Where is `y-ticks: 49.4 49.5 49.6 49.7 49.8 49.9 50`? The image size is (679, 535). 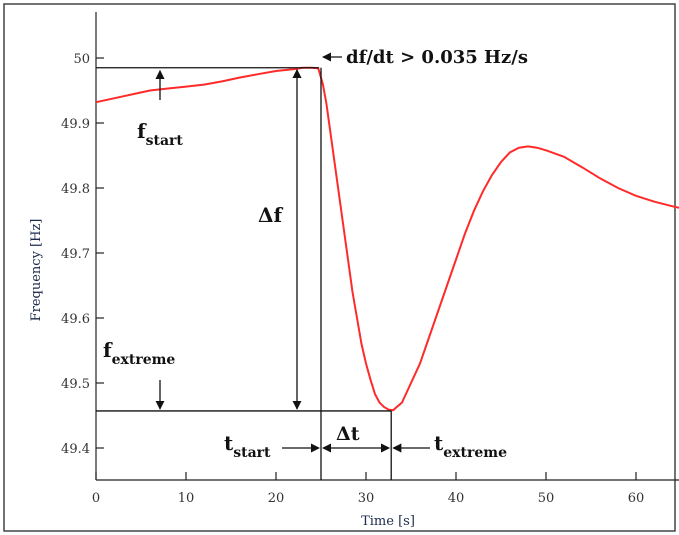
y-ticks: 49.4 49.5 49.6 49.7 49.8 49.9 50 is located at coordinates (82, 254).